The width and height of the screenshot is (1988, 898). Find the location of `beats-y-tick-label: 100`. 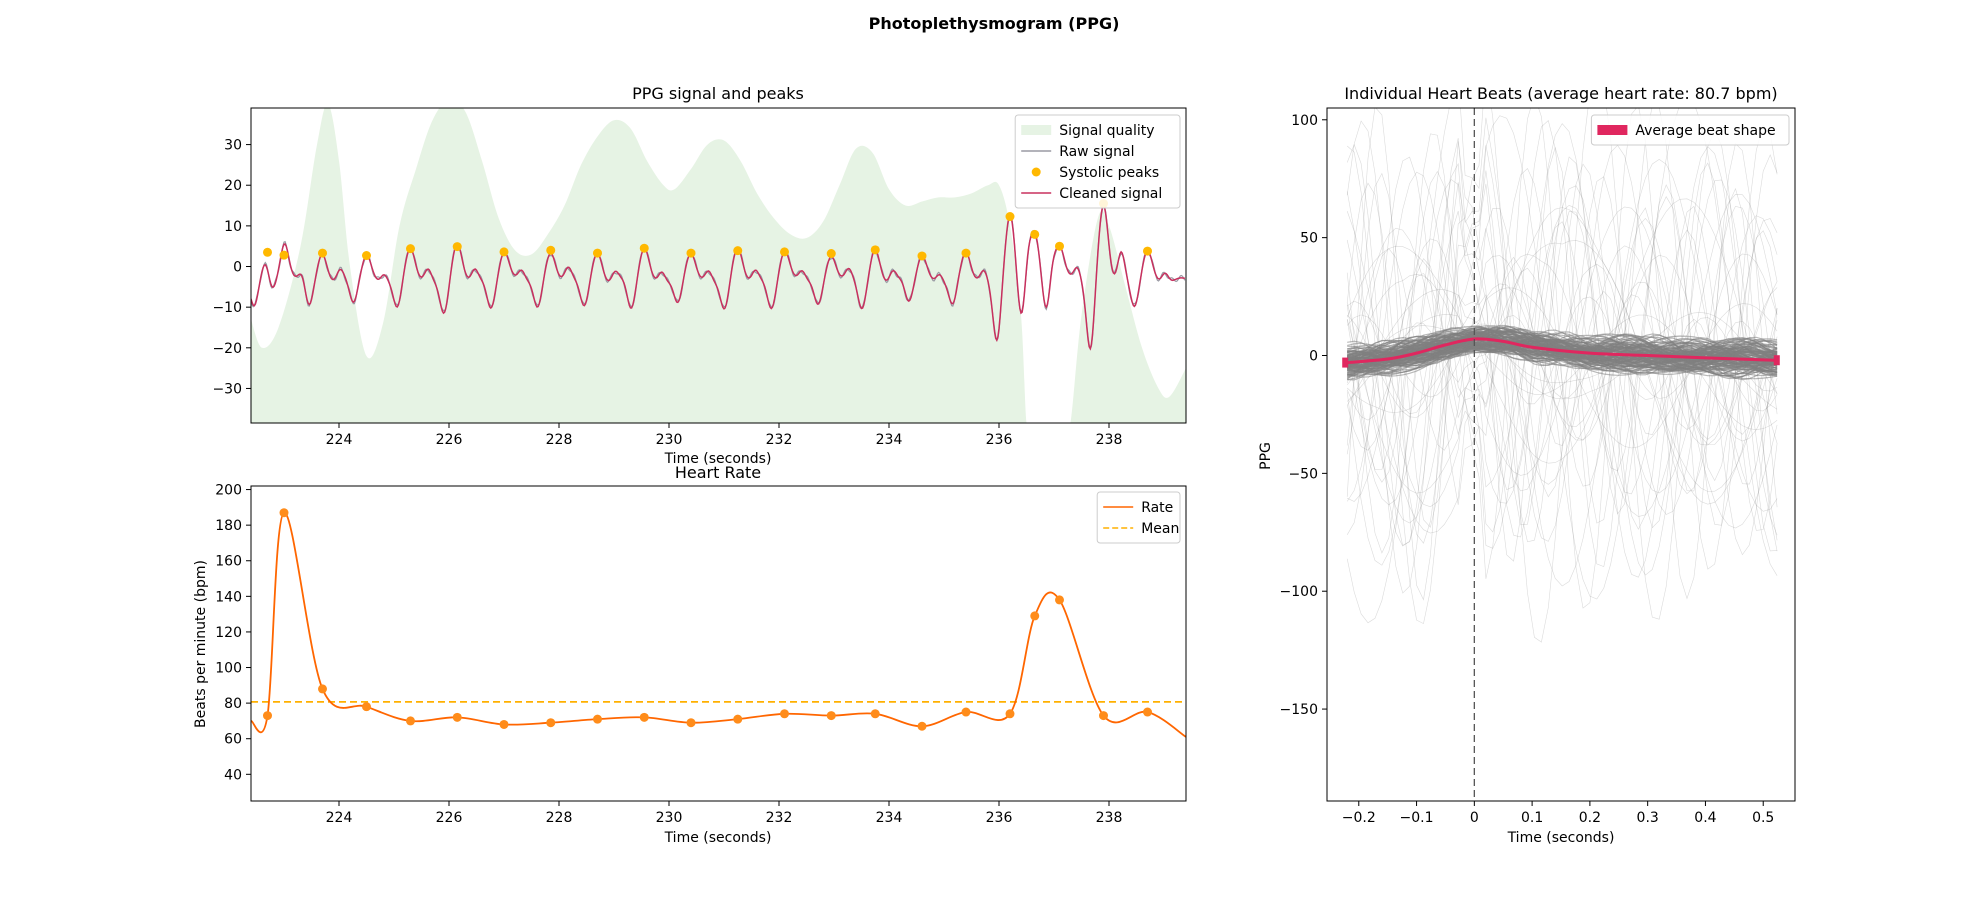

beats-y-tick-label: 100 is located at coordinates (1304, 121).